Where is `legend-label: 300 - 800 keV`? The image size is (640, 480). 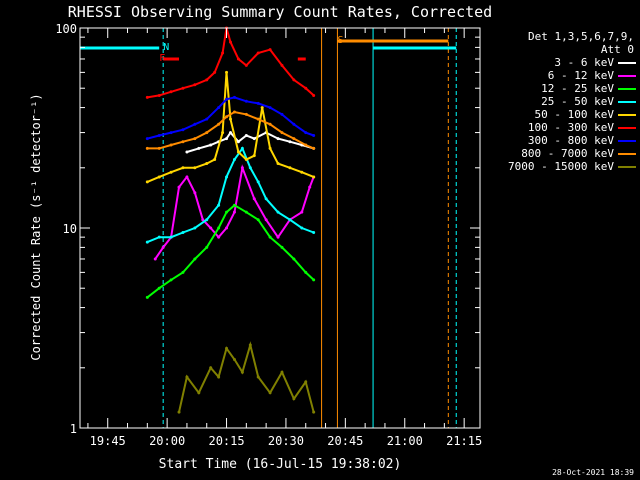
legend-label: 300 - 800 keV is located at coordinates (570, 140).